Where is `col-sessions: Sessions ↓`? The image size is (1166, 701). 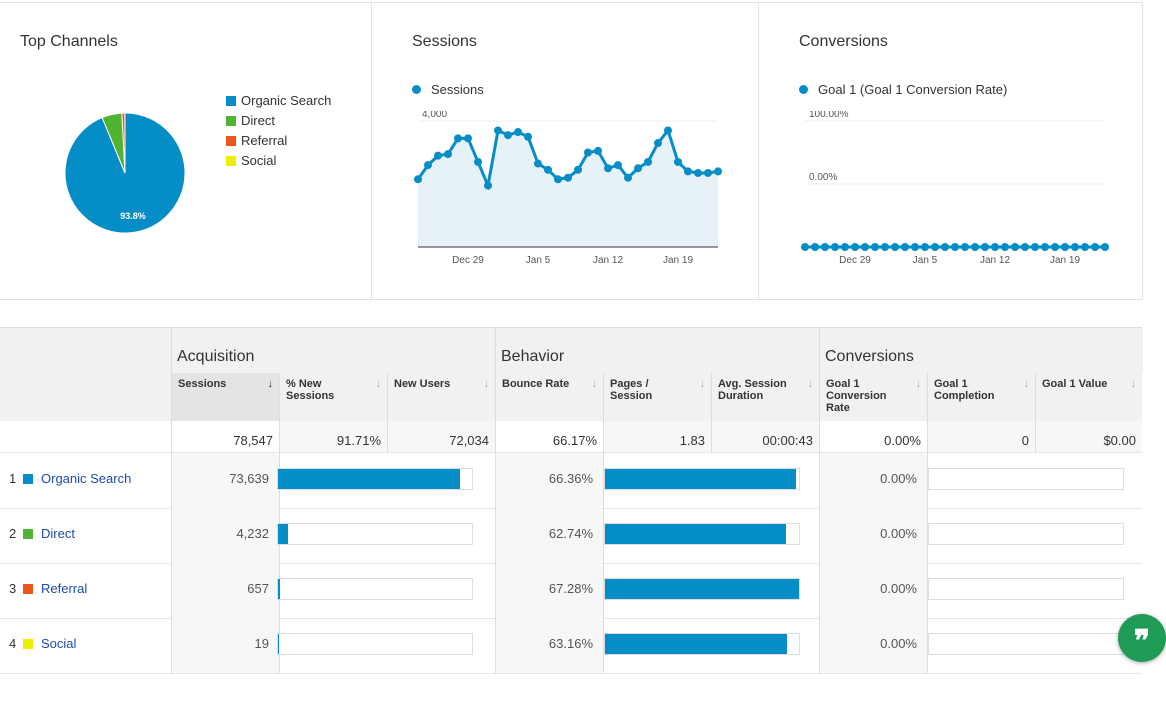
col-sessions: Sessions ↓ is located at coordinates (225, 397).